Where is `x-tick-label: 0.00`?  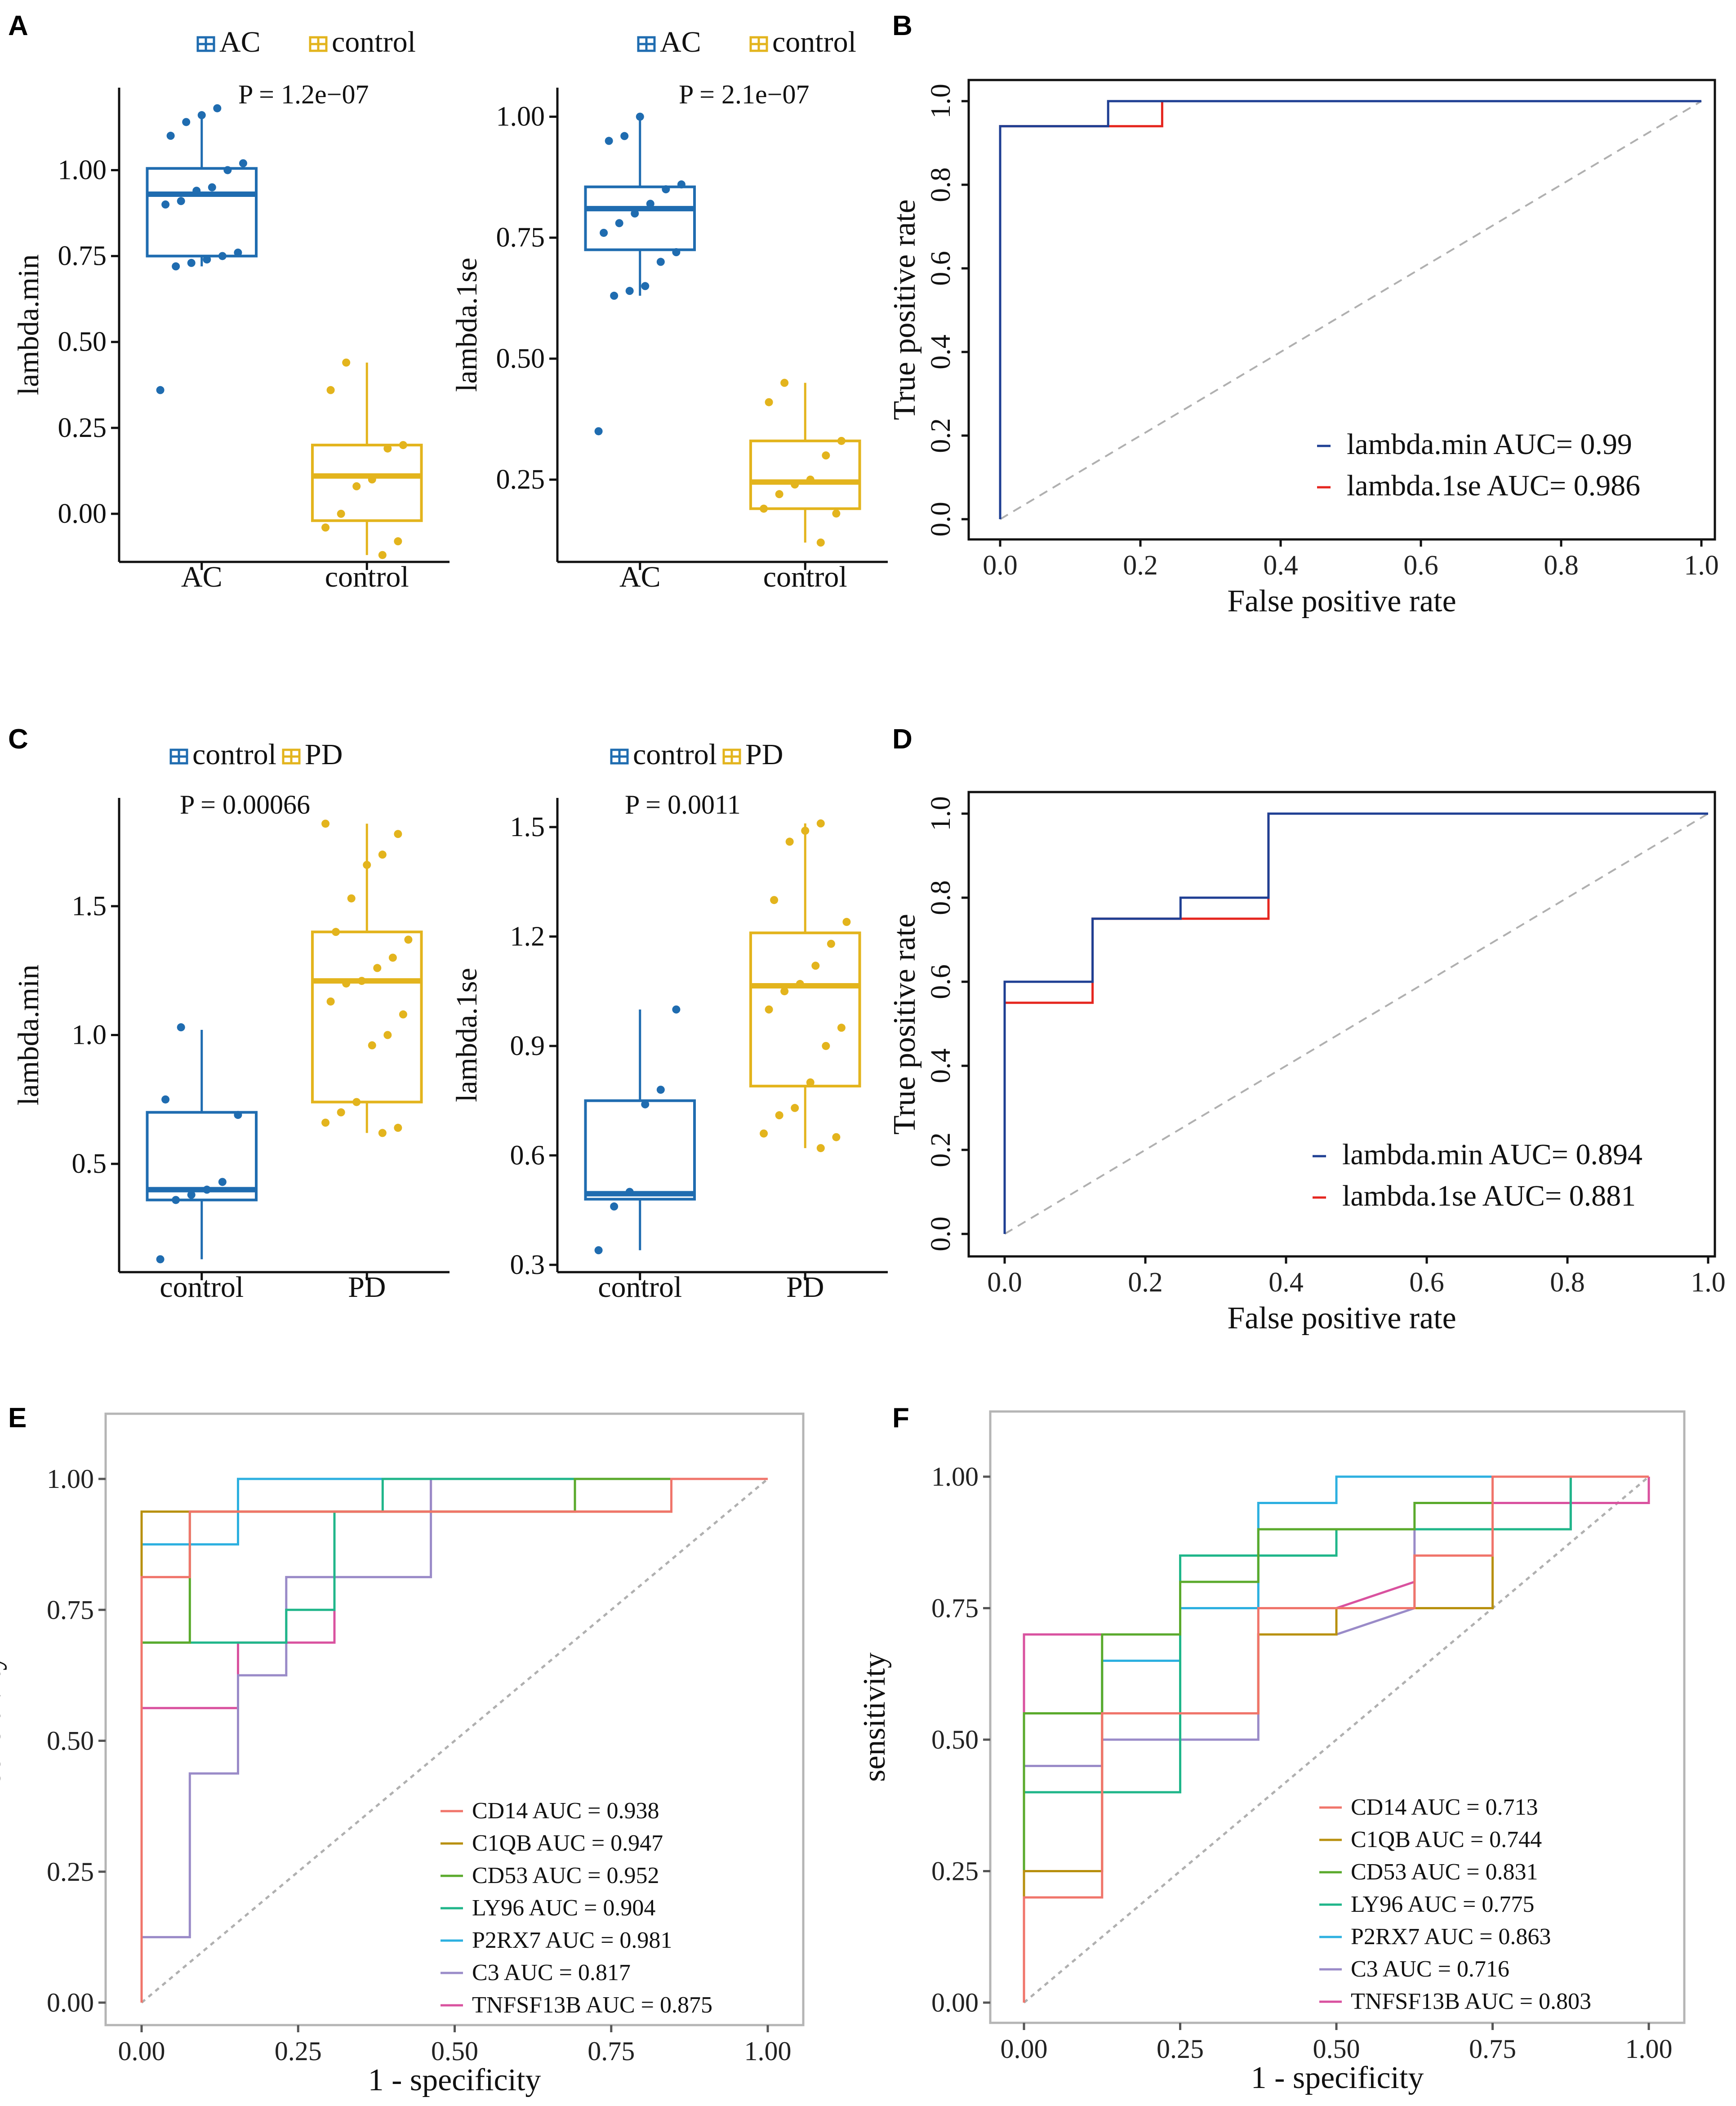 x-tick-label: 0.00 is located at coordinates (141, 2051).